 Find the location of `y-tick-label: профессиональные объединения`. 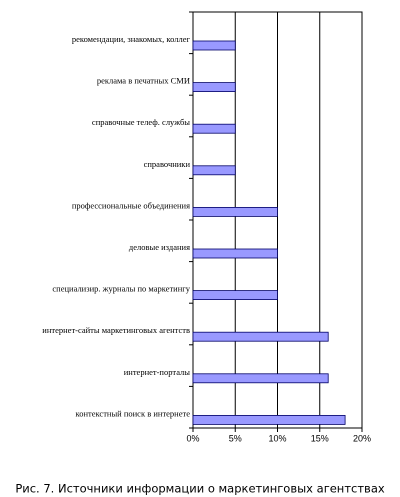

y-tick-label: профессиональные объединения is located at coordinates (131, 205).